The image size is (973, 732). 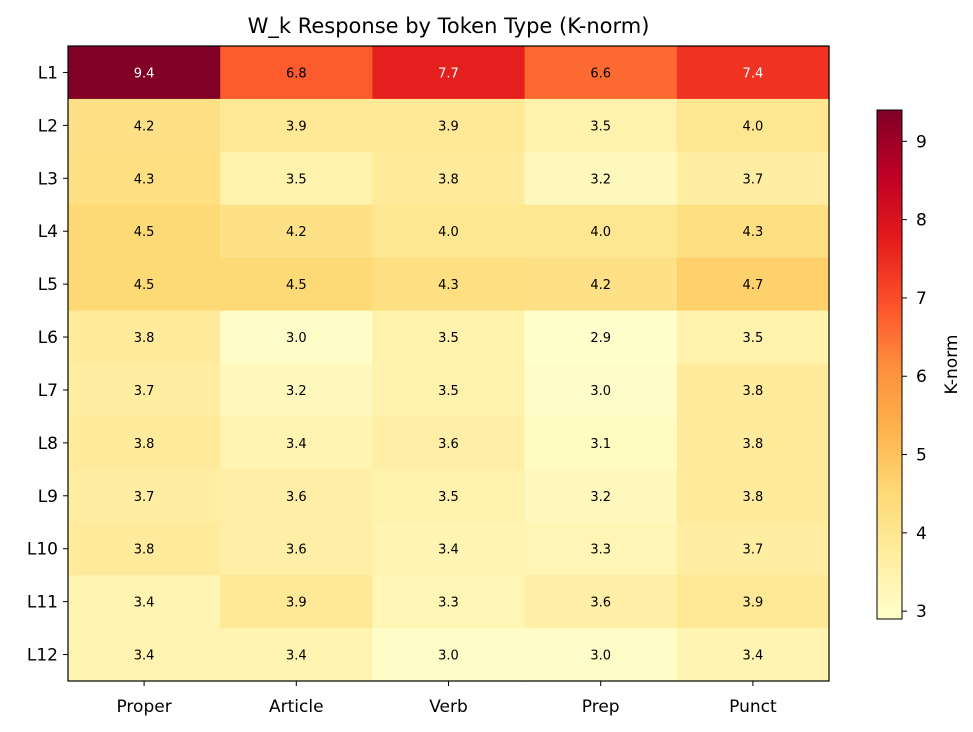 I want to click on cell-value-label: 3.3, so click(x=448, y=603).